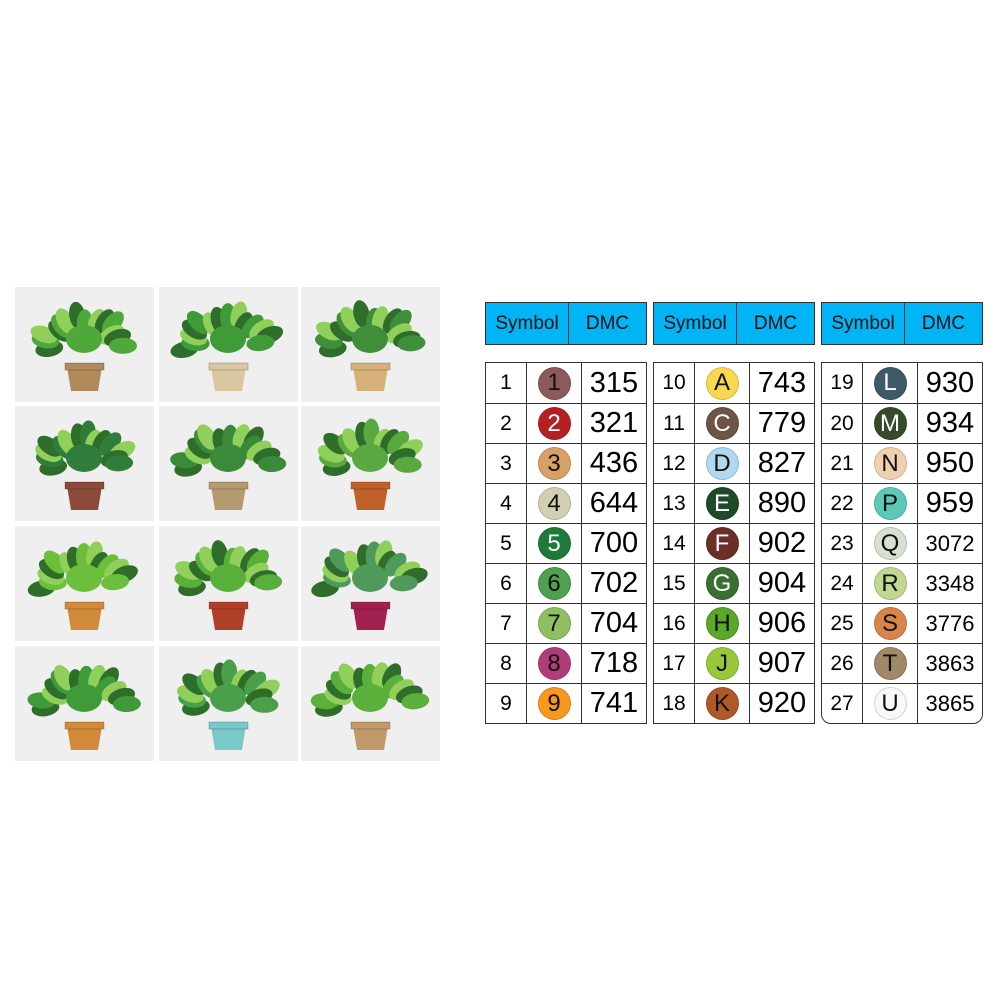 Image resolution: width=1001 pixels, height=1001 pixels. Describe the element at coordinates (950, 703) in the screenshot. I see `dmc-code: 3865` at that location.